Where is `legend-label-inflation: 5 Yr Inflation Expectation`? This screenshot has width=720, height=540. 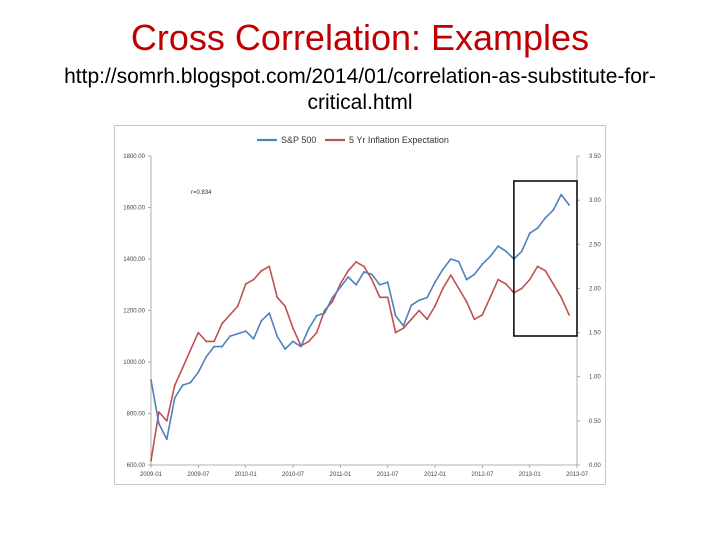 legend-label-inflation: 5 Yr Inflation Expectation is located at coordinates (399, 140).